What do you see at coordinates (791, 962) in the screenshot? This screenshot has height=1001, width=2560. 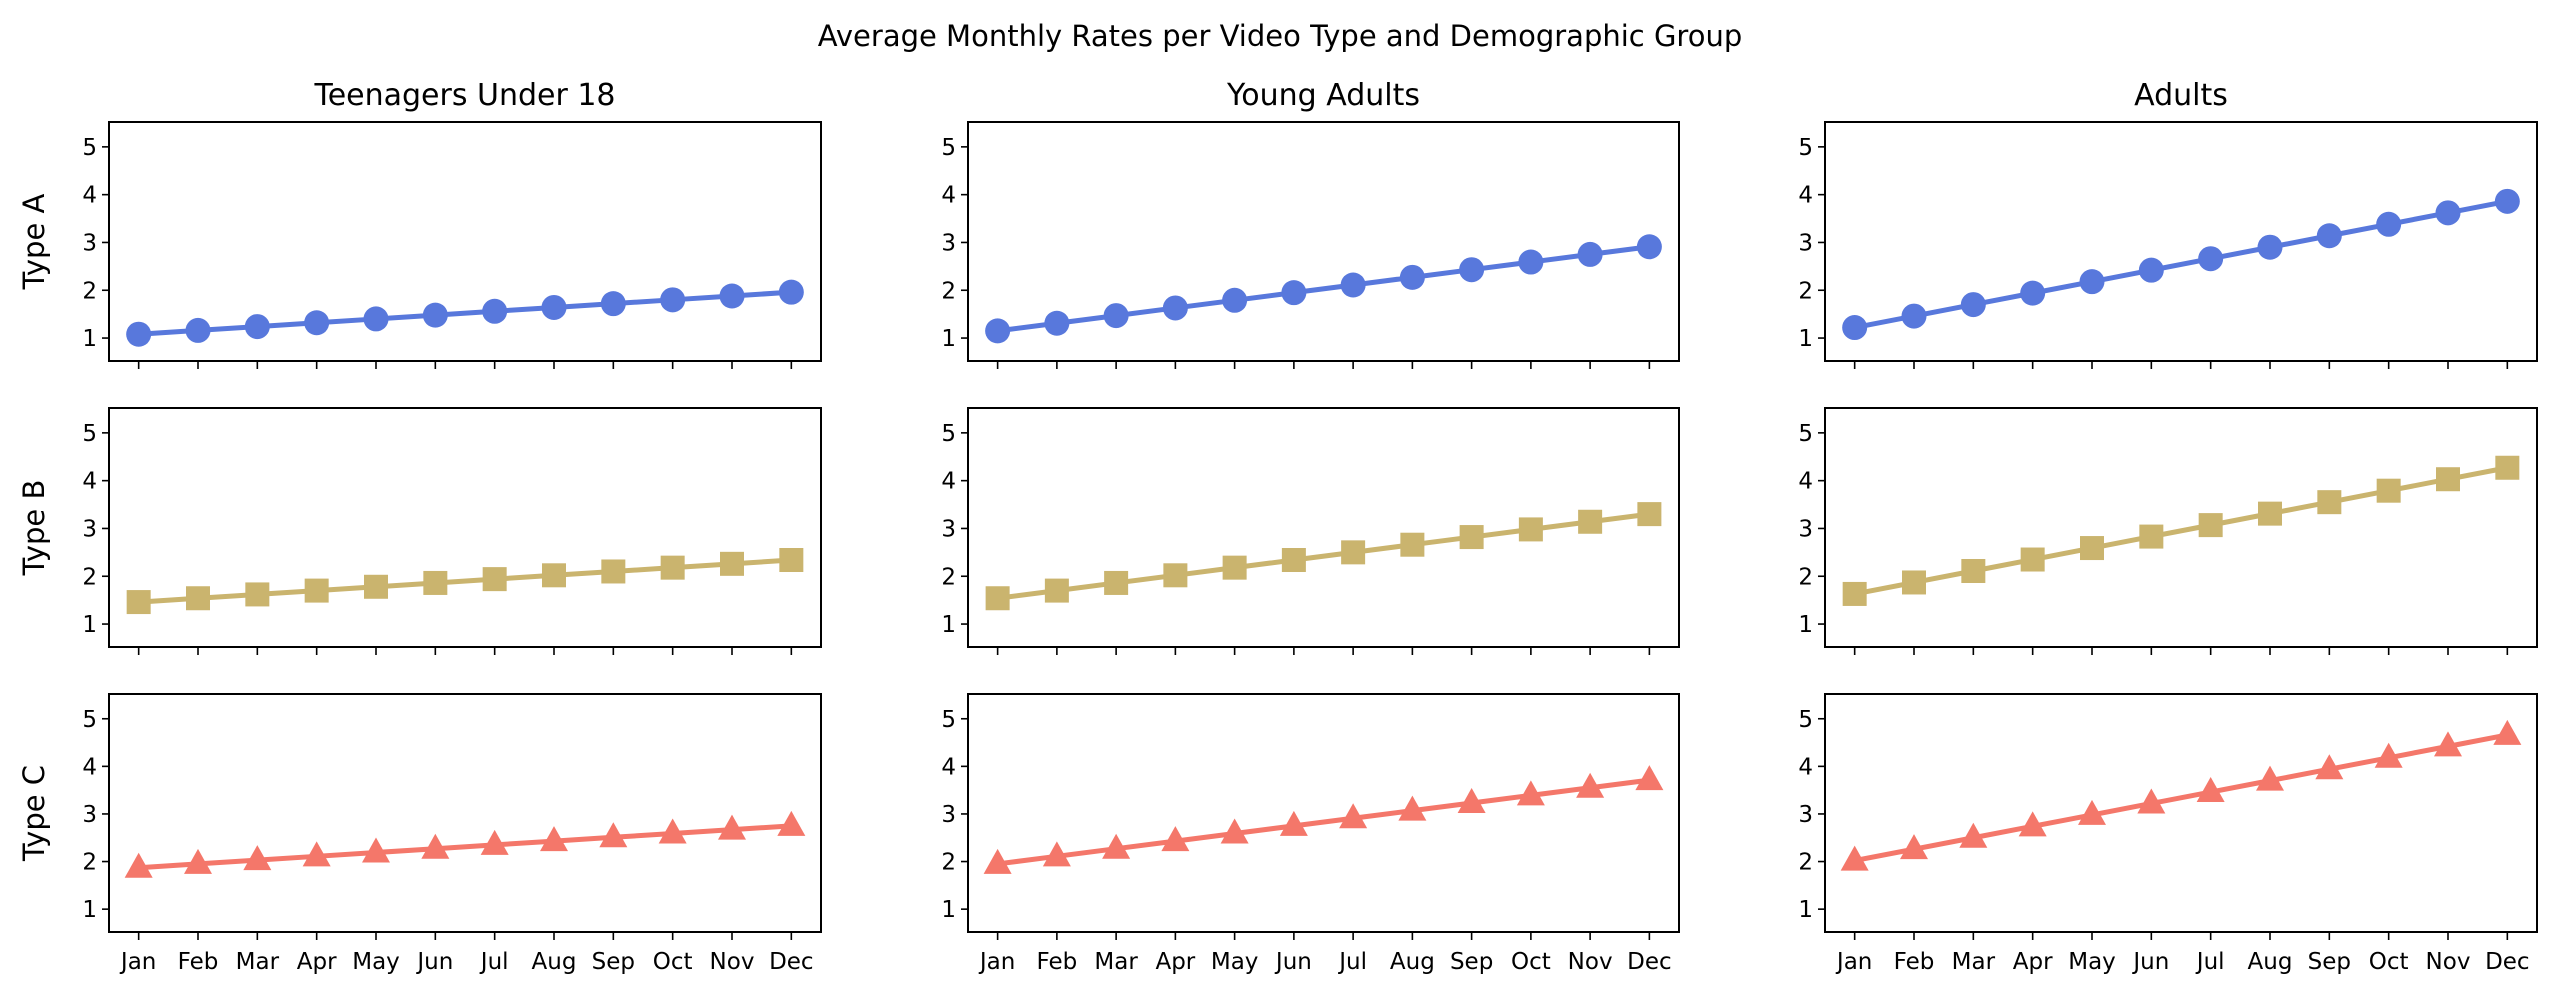 I see `x-tick-label: Dec` at bounding box center [791, 962].